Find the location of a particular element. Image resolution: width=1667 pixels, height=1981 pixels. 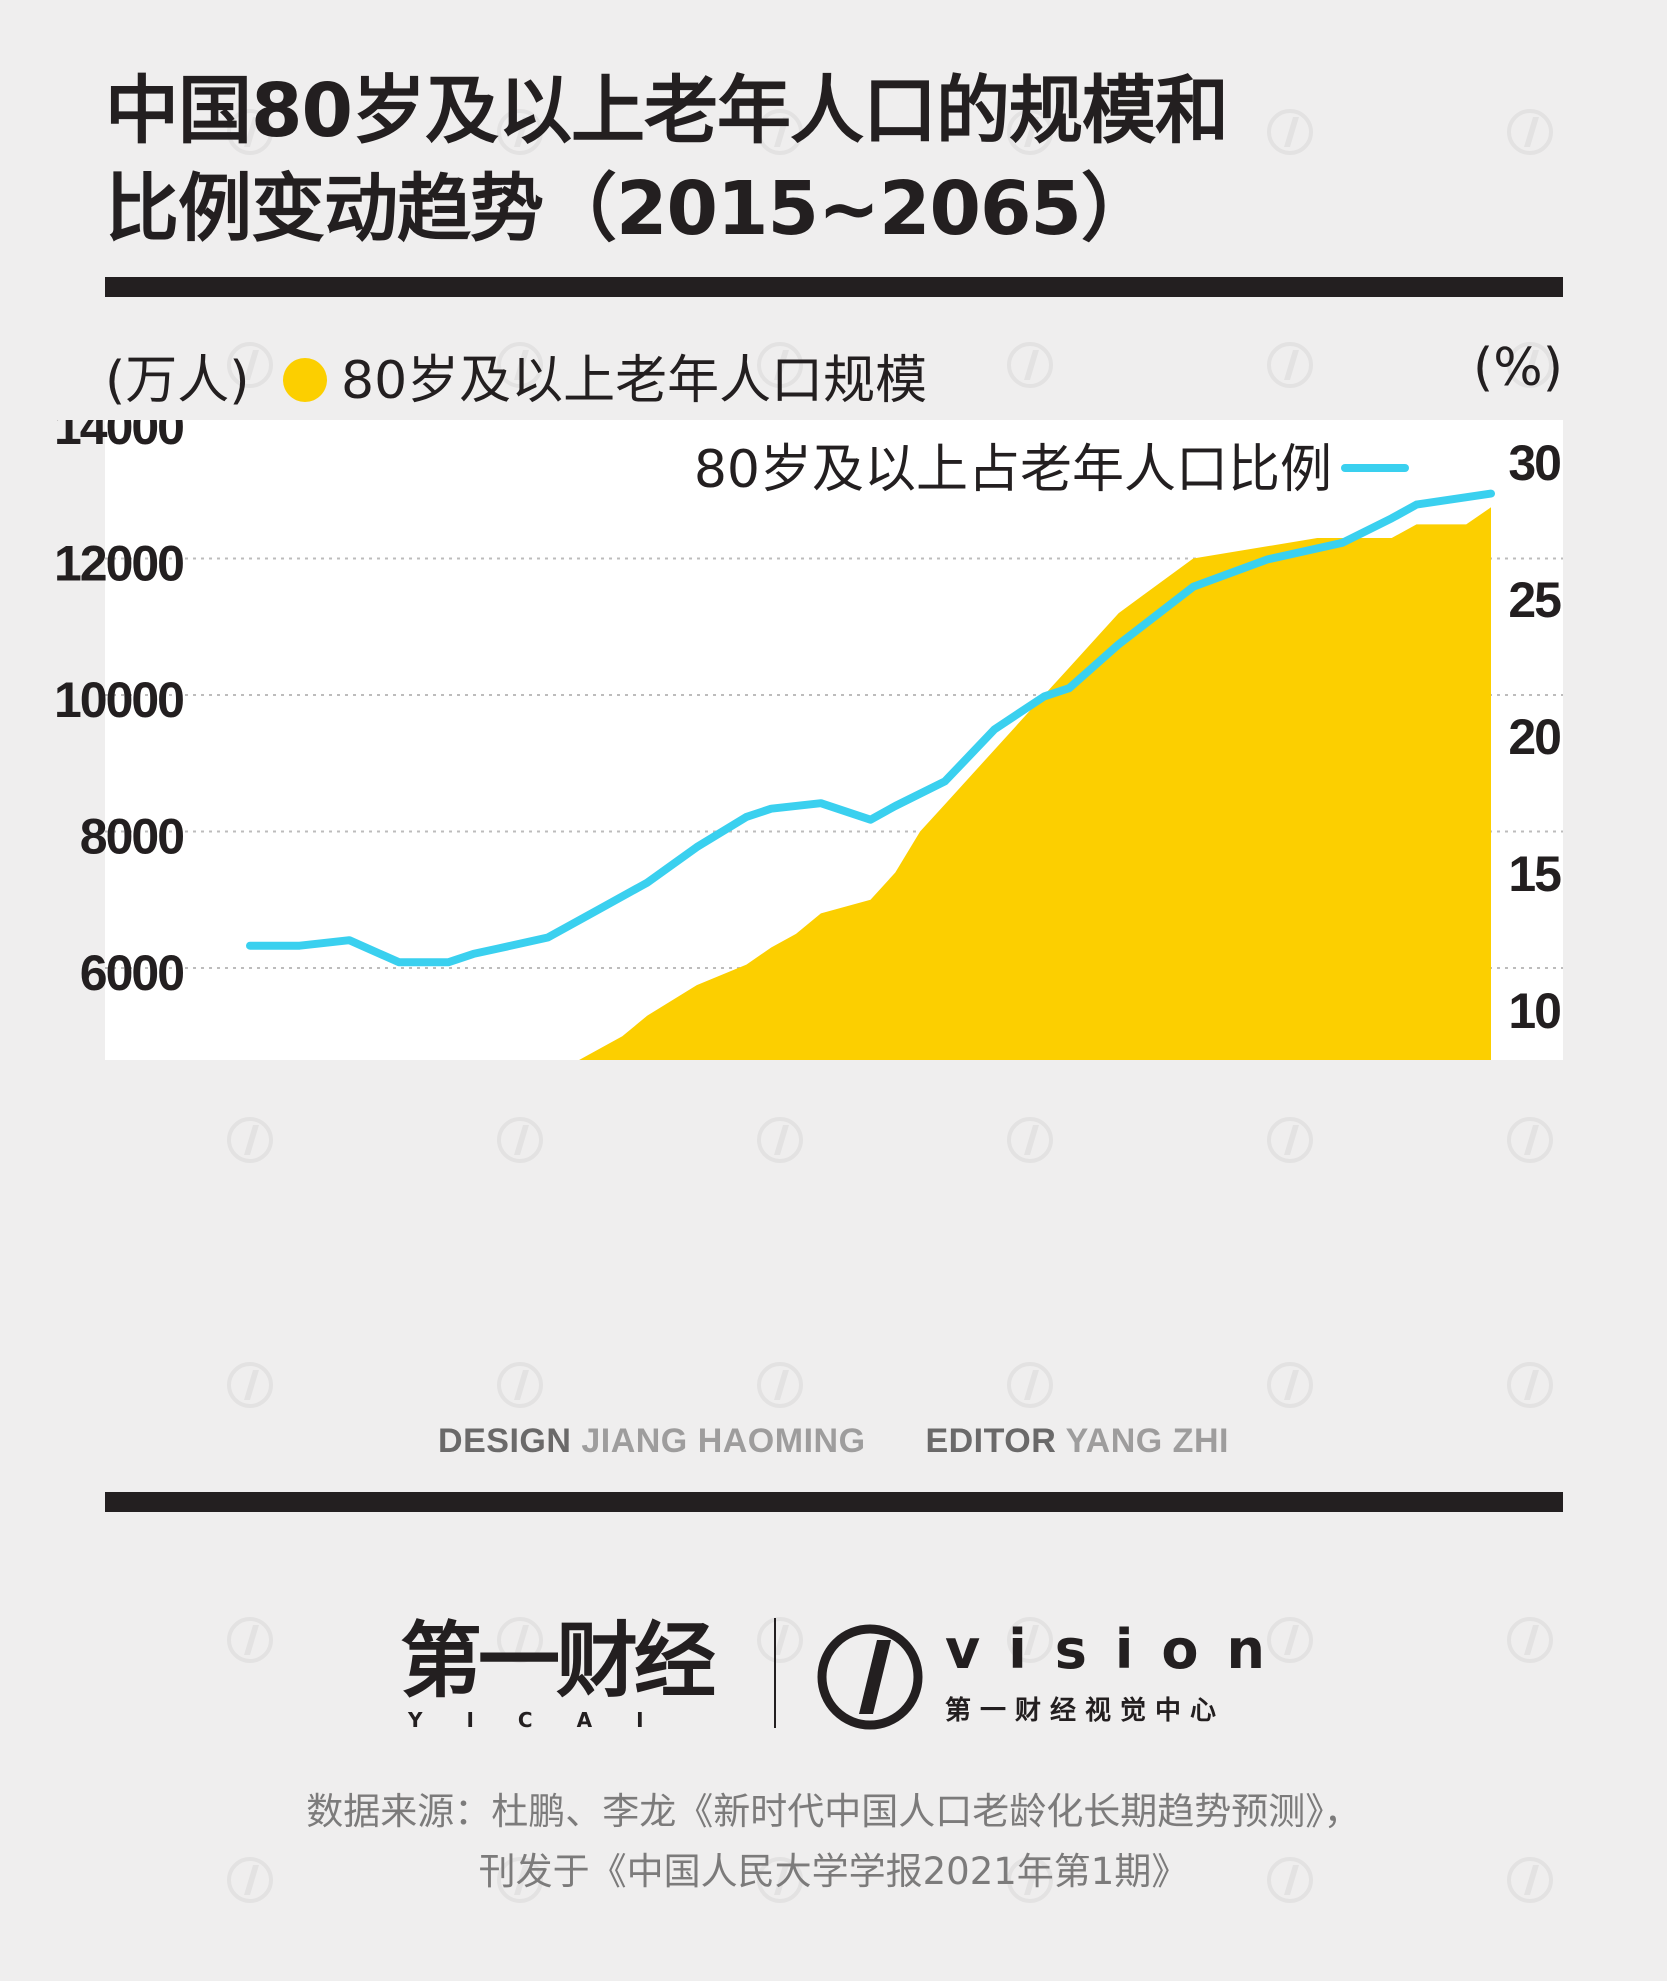

line-legend-label: 80岁及以上占老年人口比例 is located at coordinates (1013, 470).